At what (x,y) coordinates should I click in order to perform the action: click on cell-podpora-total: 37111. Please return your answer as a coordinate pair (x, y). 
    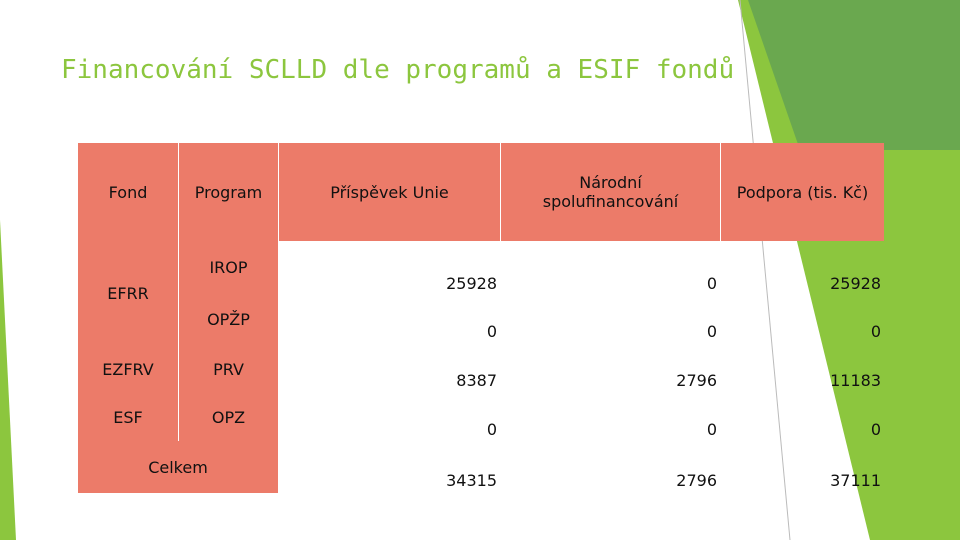
    Looking at the image, I should click on (855, 480).